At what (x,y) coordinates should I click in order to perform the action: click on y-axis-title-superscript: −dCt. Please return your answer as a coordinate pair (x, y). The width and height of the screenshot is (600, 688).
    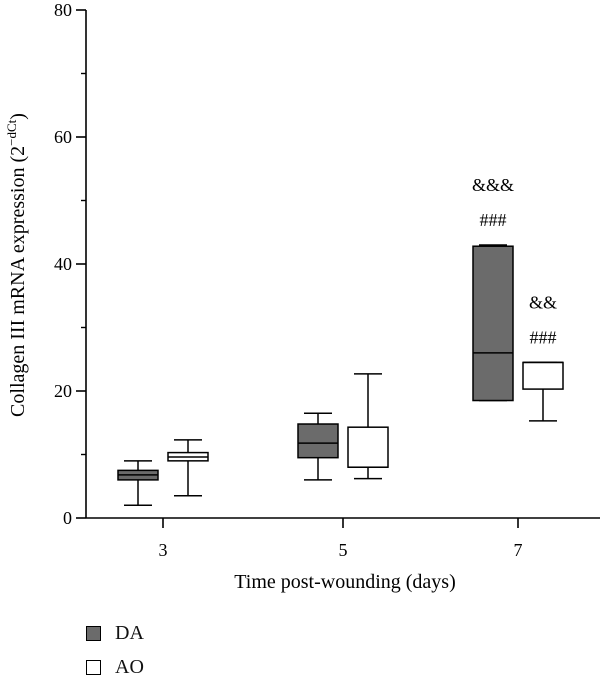
    Looking at the image, I should click on (11, 132).